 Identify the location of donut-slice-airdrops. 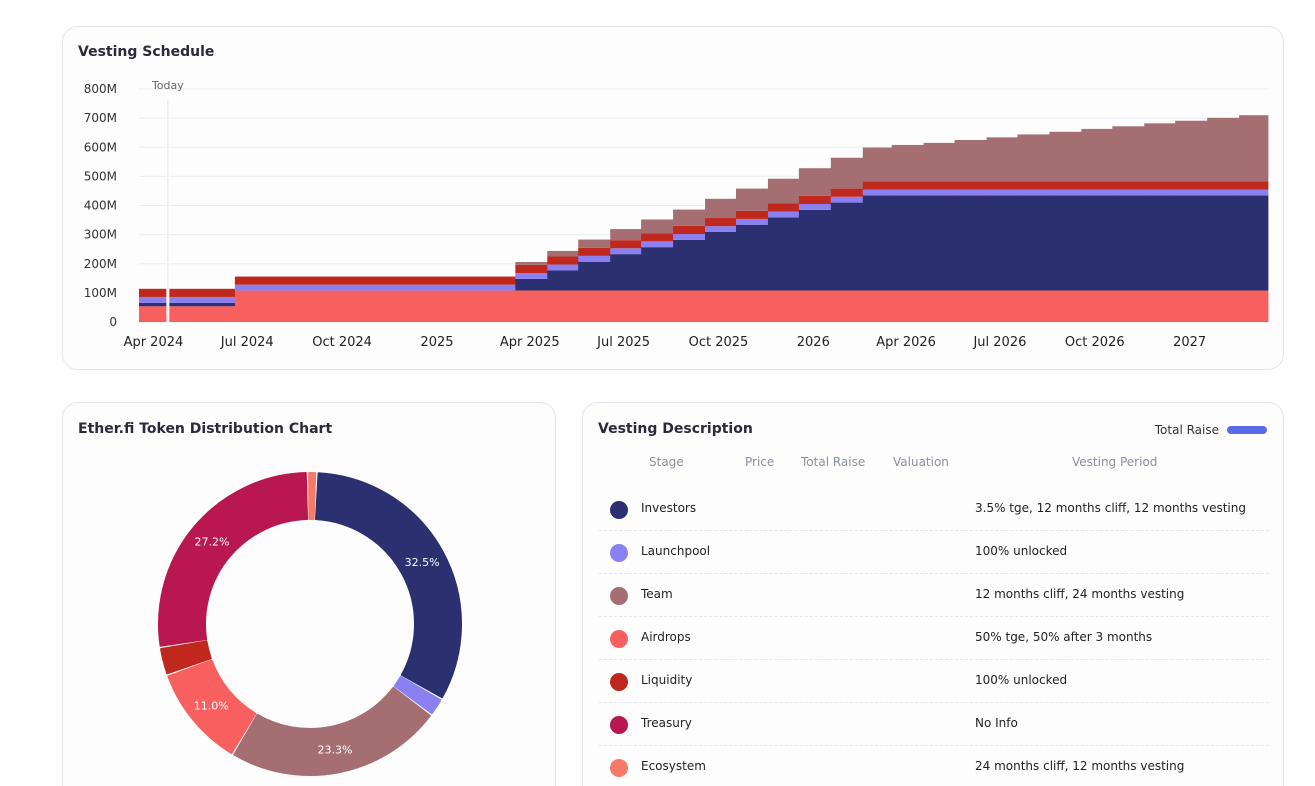
(212, 706).